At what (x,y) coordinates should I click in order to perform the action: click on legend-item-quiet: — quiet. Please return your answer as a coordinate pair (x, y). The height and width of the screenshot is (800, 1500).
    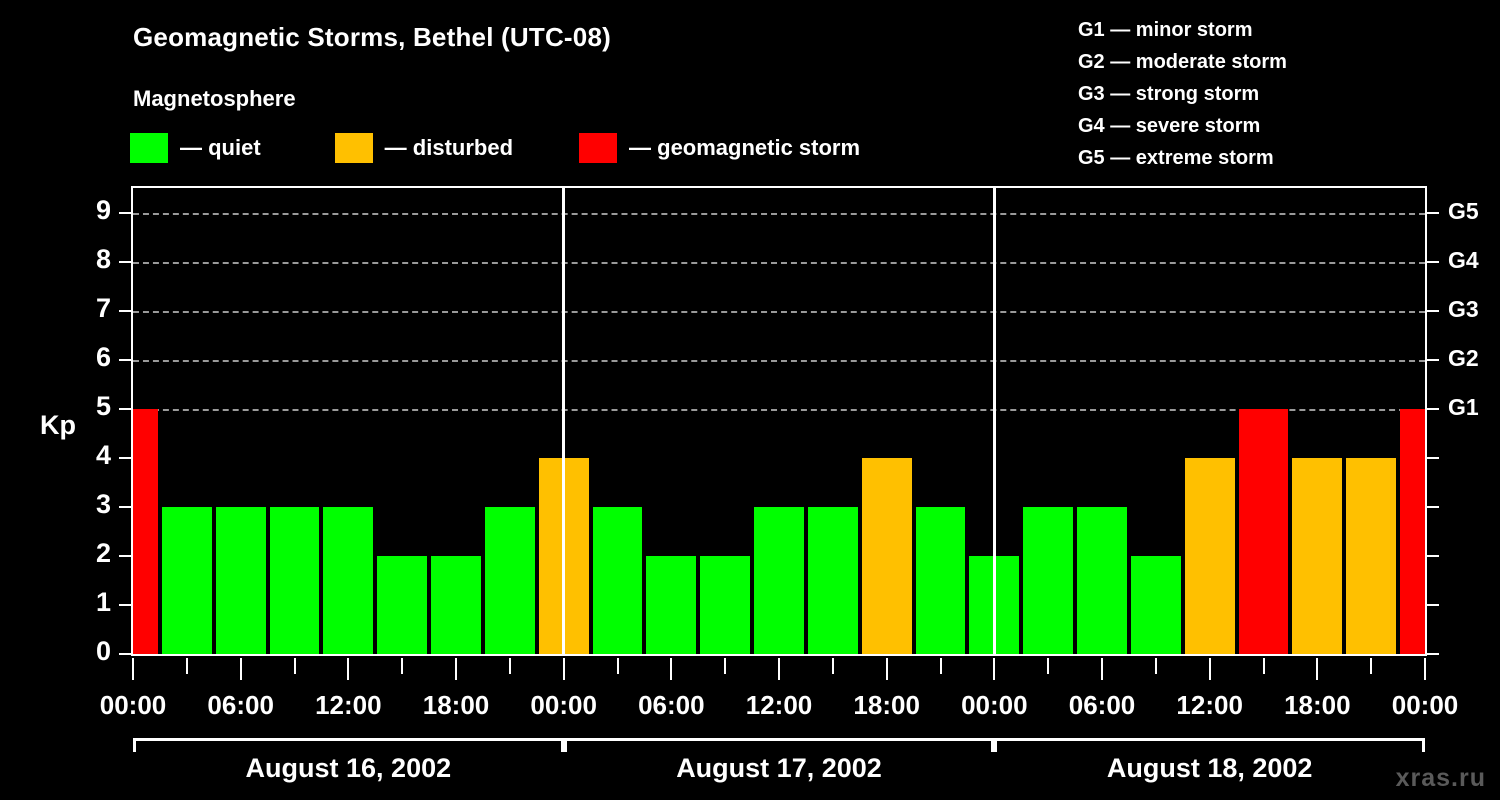
    Looking at the image, I should click on (195, 148).